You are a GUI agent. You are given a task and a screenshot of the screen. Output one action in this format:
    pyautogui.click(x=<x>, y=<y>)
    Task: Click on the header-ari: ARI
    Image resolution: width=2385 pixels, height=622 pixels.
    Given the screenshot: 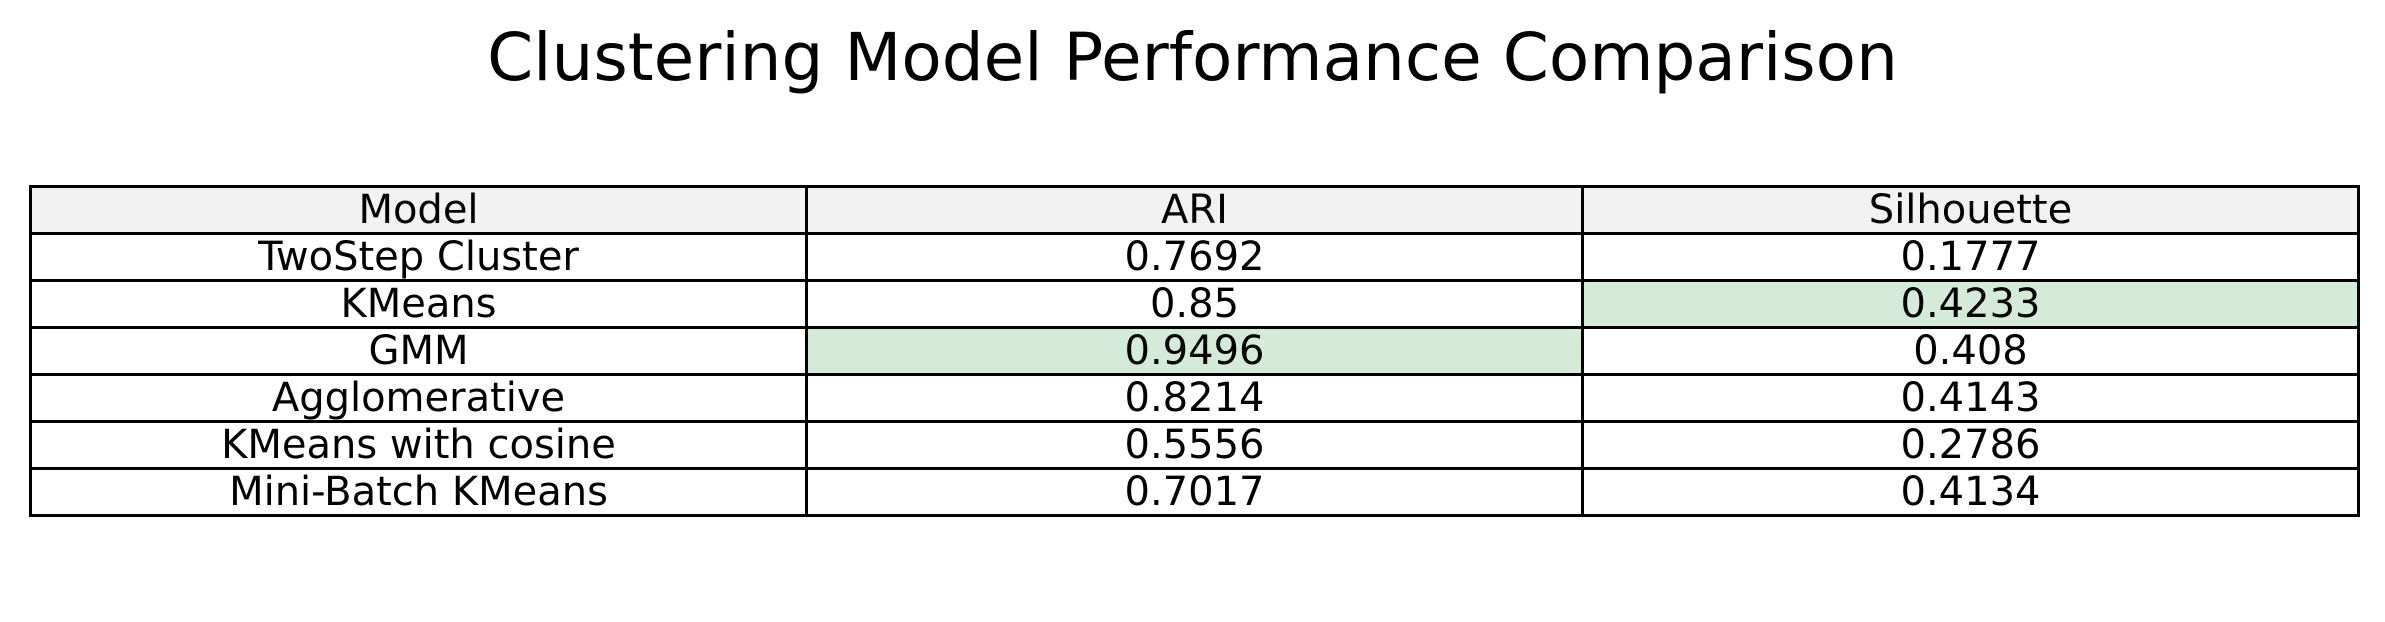 What is the action you would take?
    pyautogui.click(x=1194, y=210)
    